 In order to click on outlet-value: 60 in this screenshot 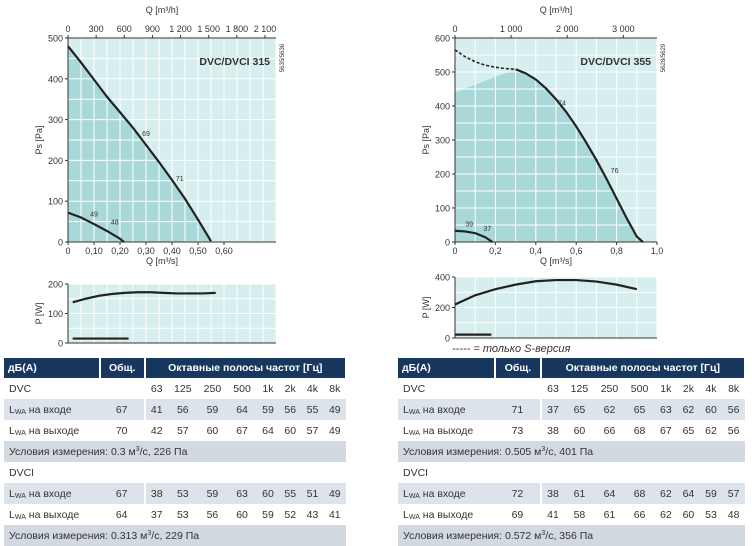, I will do `click(242, 514)`.